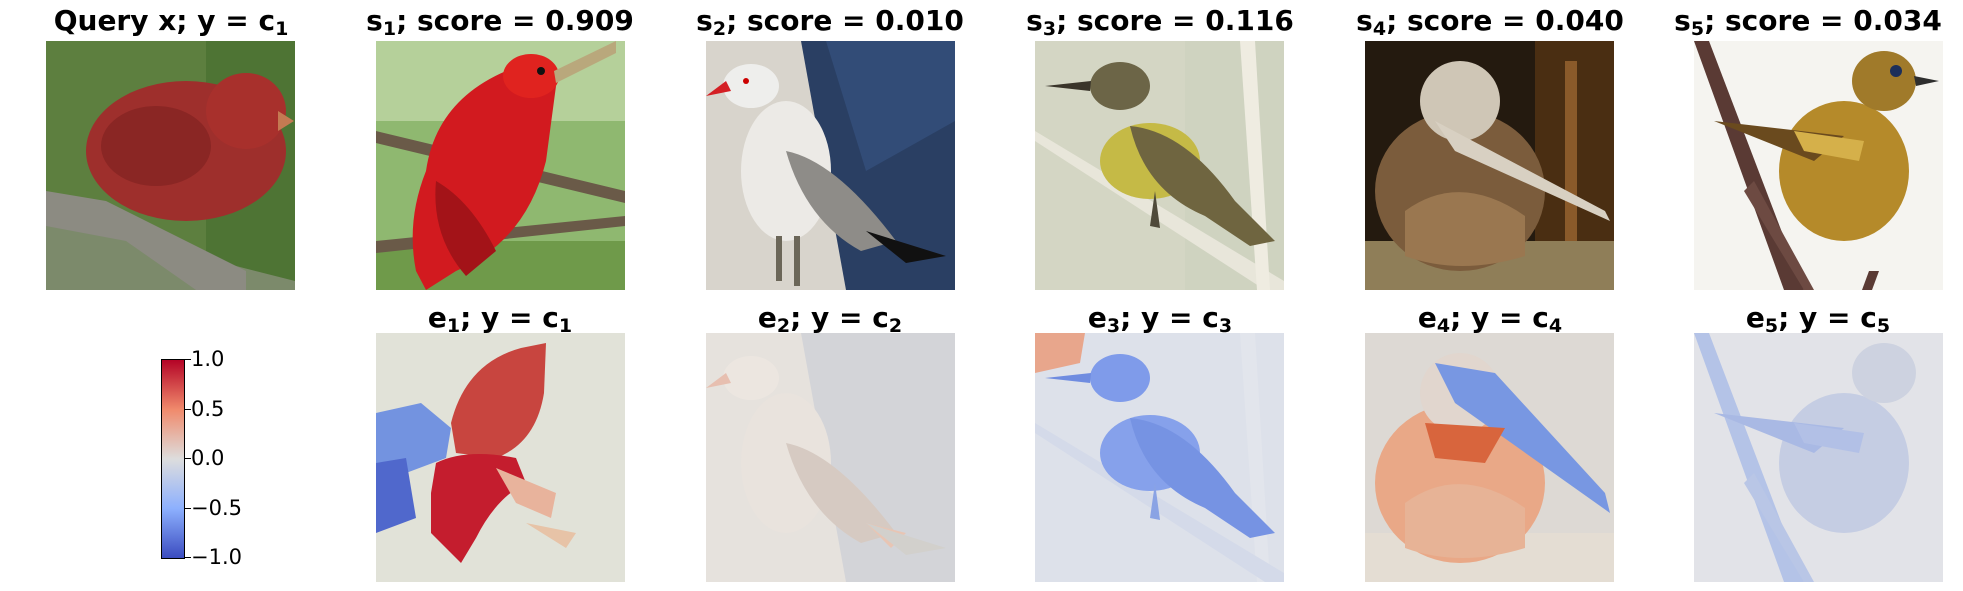  Describe the element at coordinates (1808, 22) in the screenshot. I see `similar-5-title: s5; score = 0.034` at that location.